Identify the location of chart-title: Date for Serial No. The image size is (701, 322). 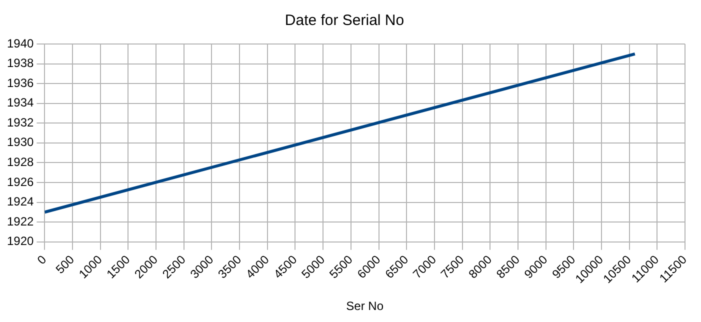
(344, 21).